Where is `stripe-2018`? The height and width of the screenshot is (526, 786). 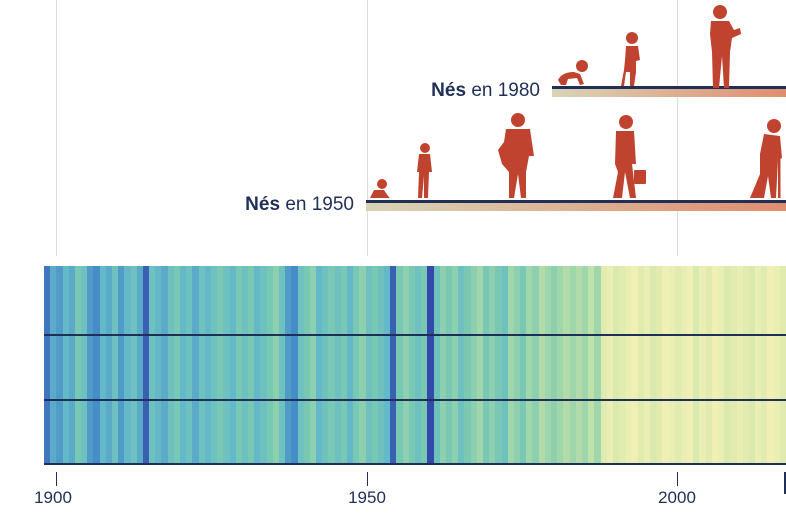 stripe-2018 is located at coordinates (777, 365).